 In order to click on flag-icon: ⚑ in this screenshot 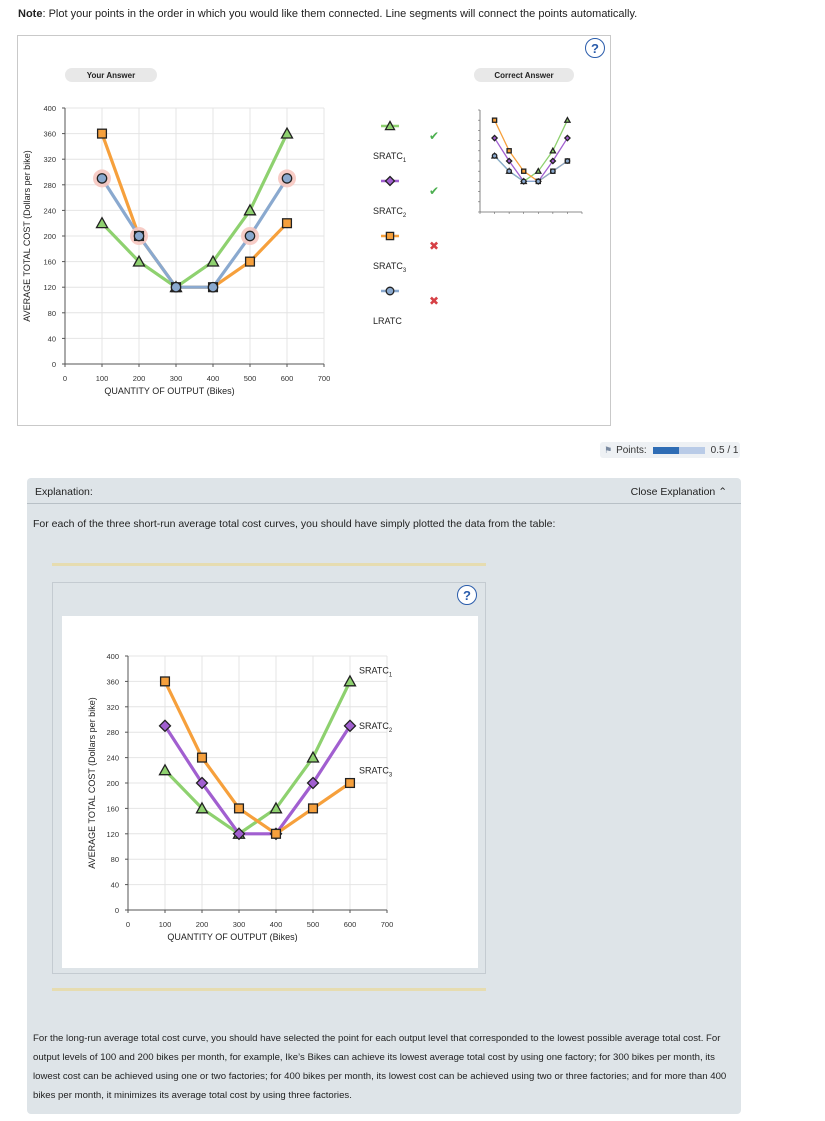, I will do `click(608, 449)`.